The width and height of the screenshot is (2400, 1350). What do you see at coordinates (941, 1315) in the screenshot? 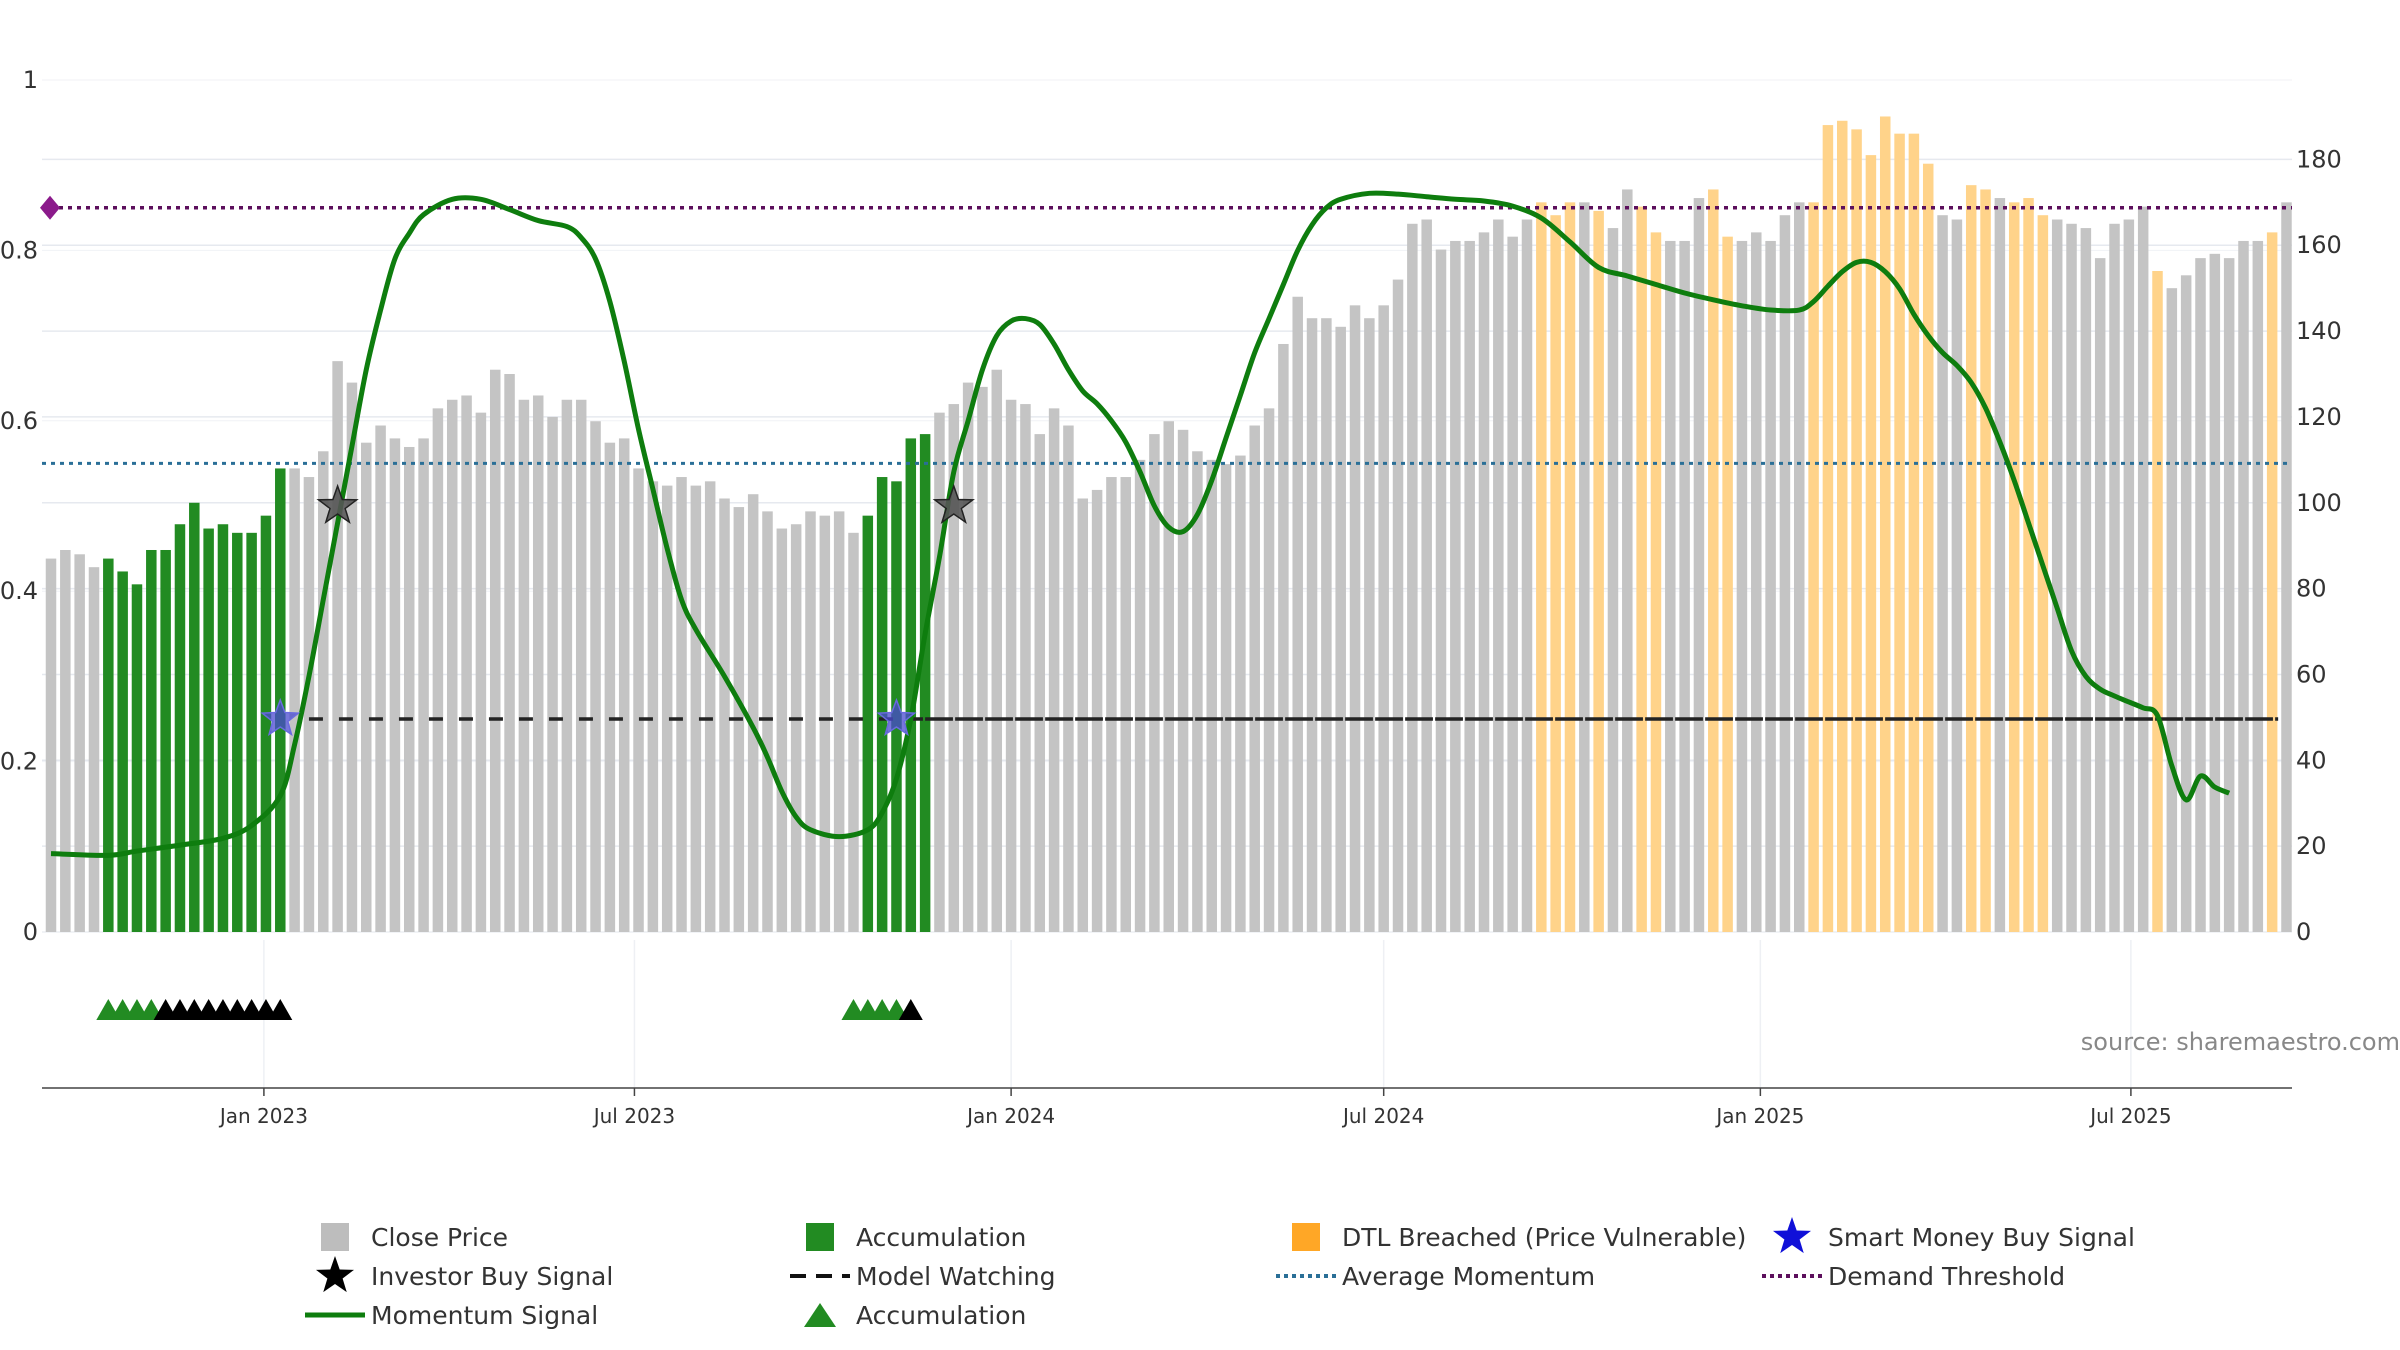
I see `legend-label: Accumulation` at bounding box center [941, 1315].